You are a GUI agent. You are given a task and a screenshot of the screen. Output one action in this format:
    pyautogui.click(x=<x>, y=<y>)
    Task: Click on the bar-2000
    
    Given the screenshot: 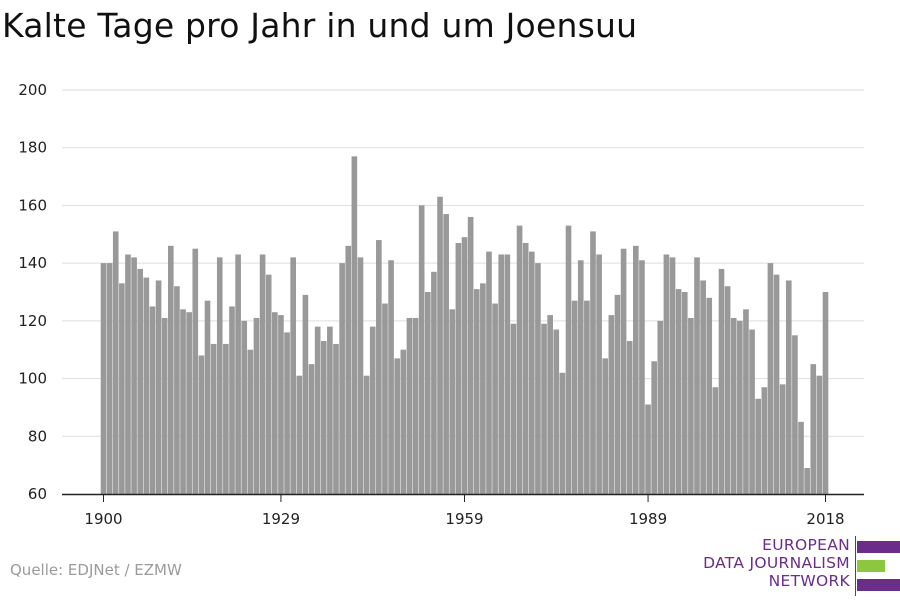 What is the action you would take?
    pyautogui.click(x=715, y=440)
    